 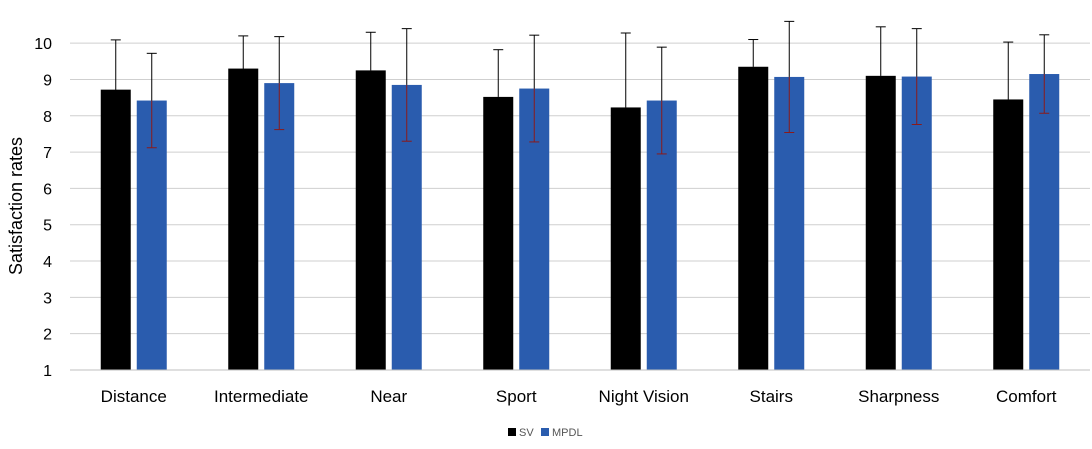 What do you see at coordinates (47, 262) in the screenshot?
I see `y-tick-label: 4` at bounding box center [47, 262].